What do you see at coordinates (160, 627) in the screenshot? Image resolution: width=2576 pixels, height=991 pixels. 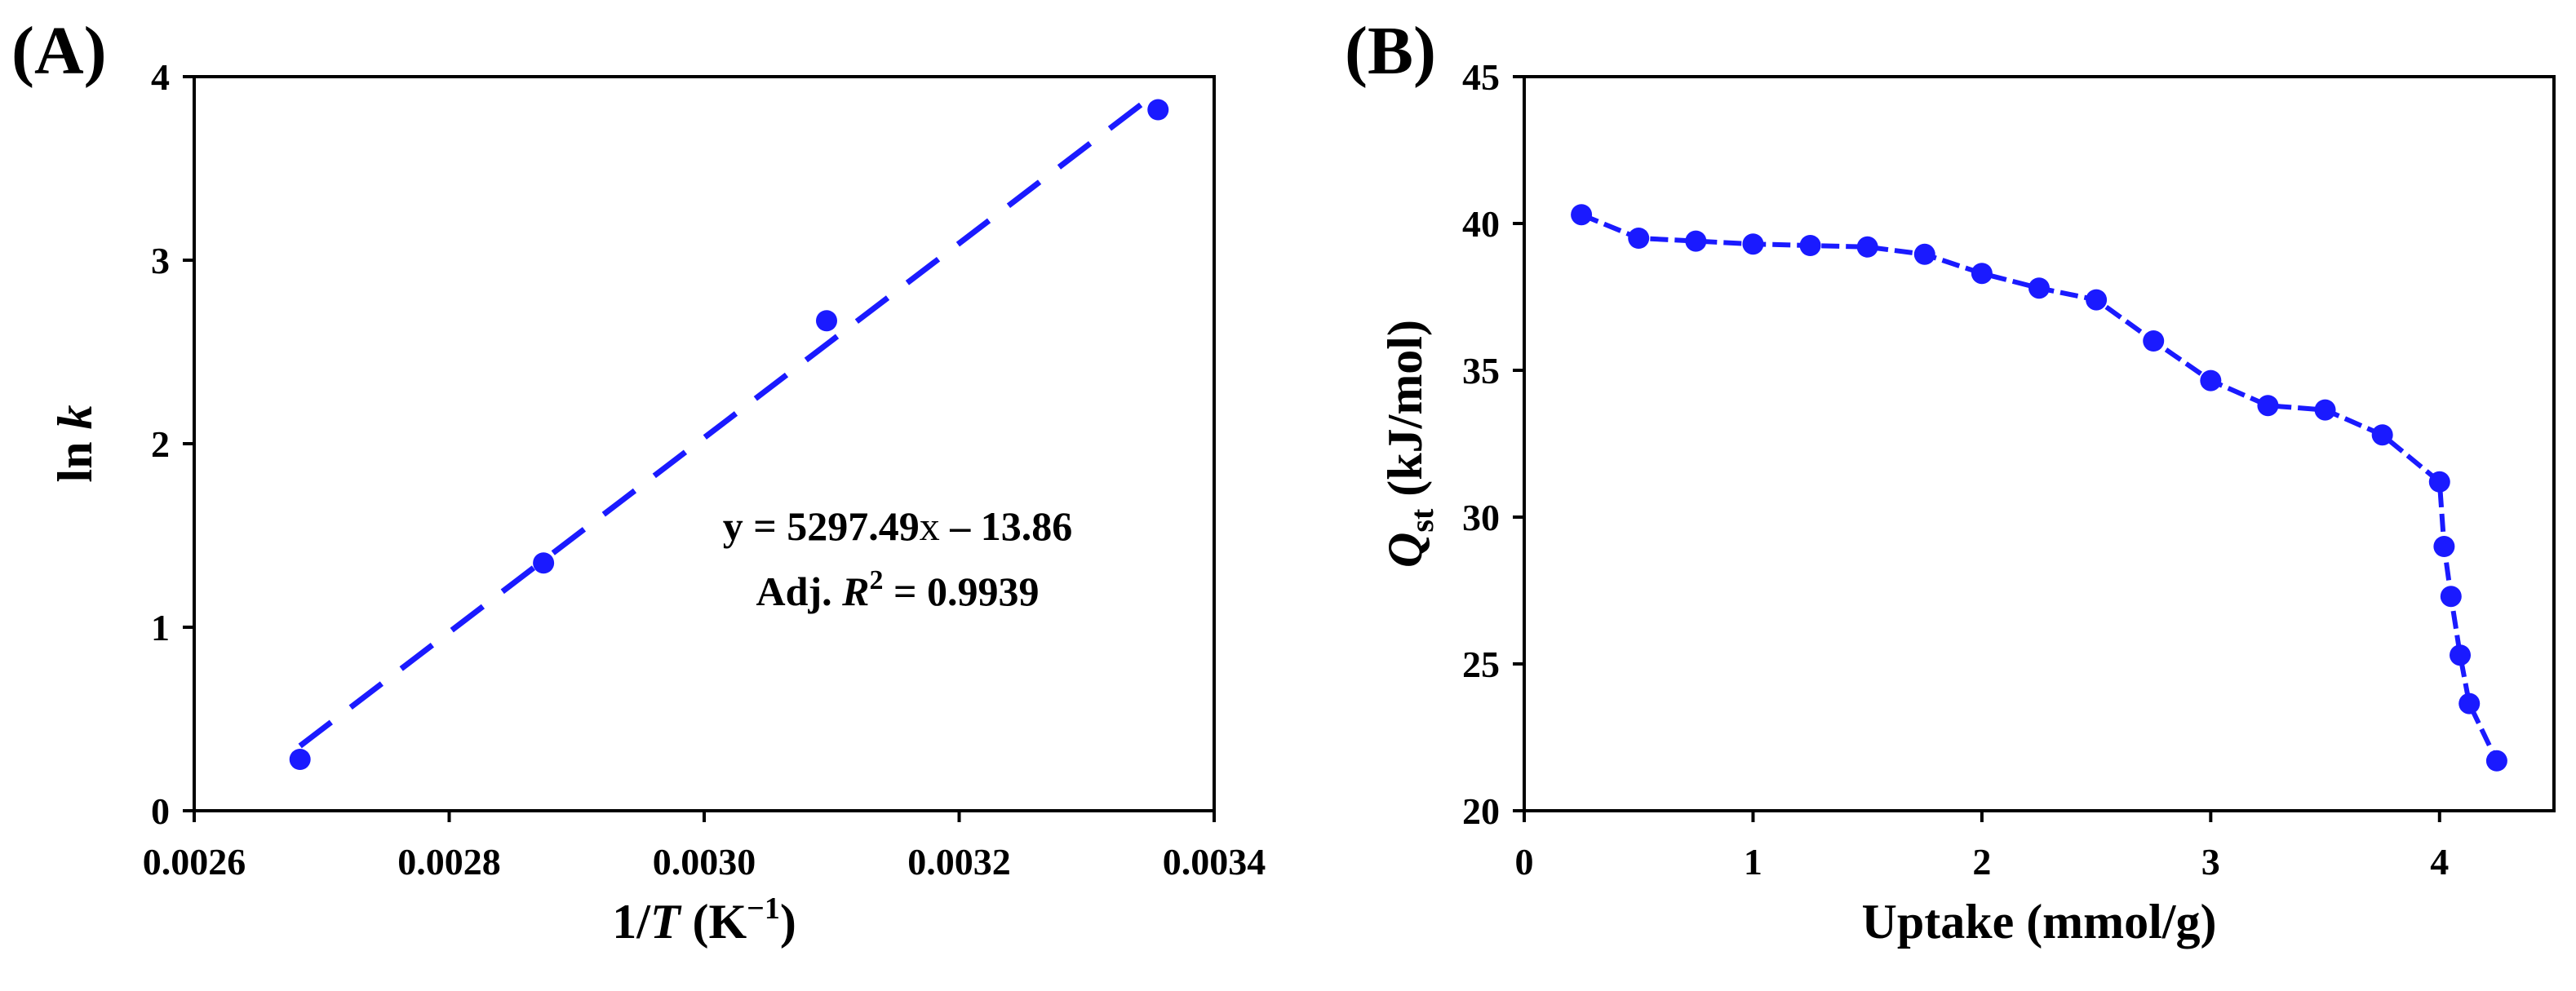 I see `panel-a-y-tick-label: 1` at bounding box center [160, 627].